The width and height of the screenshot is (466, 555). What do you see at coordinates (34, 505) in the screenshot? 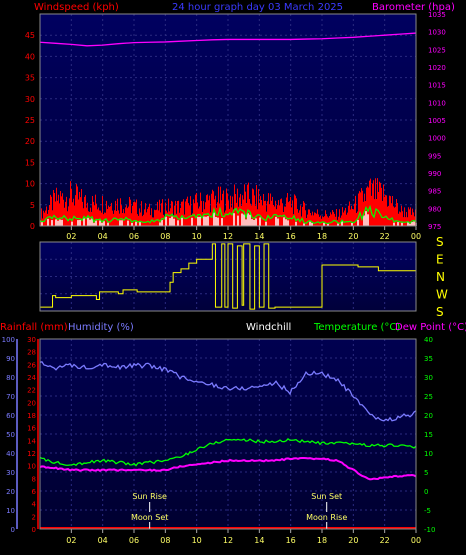
I see `rainfall-tick-label: 4` at bounding box center [34, 505].